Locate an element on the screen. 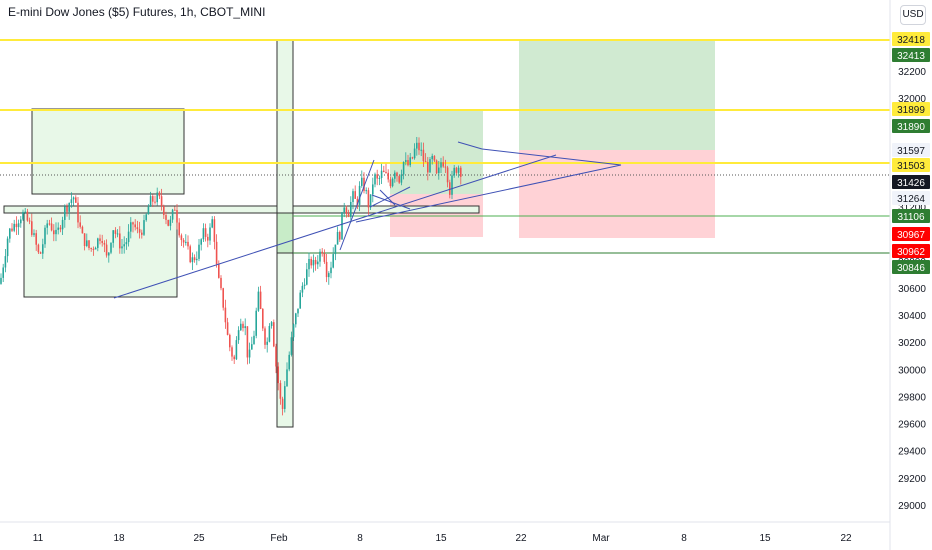 This screenshot has width=932, height=550. price-label: 31597 is located at coordinates (911, 151).